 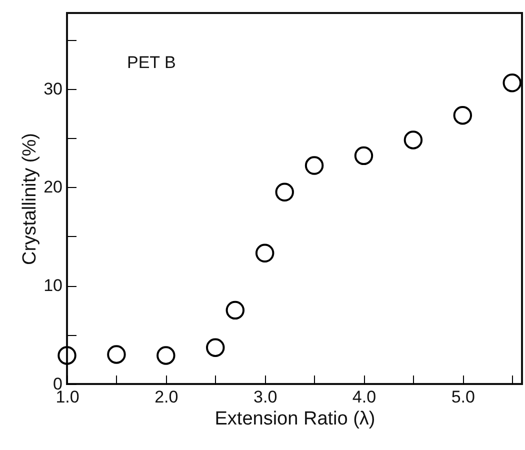 What do you see at coordinates (30, 199) in the screenshot?
I see `y-axis-title: Crystallinity (%)` at bounding box center [30, 199].